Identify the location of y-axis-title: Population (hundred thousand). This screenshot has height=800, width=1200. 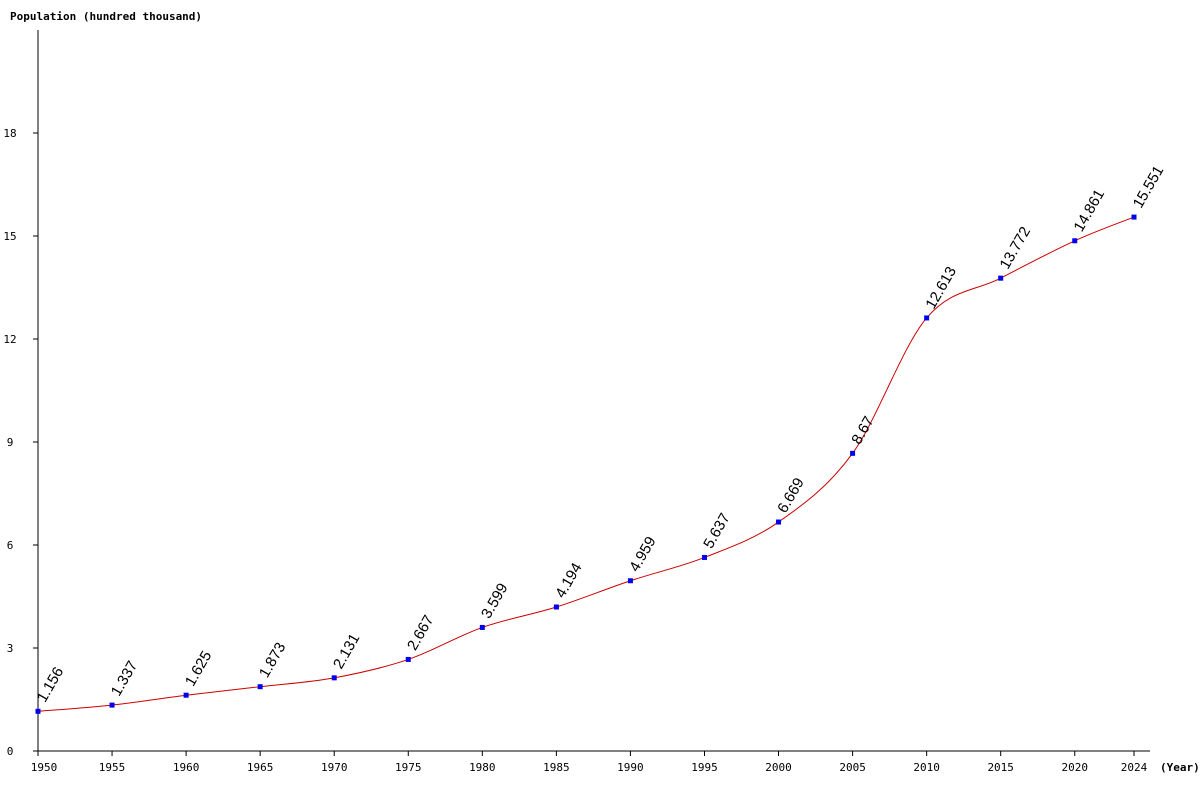
(106, 16).